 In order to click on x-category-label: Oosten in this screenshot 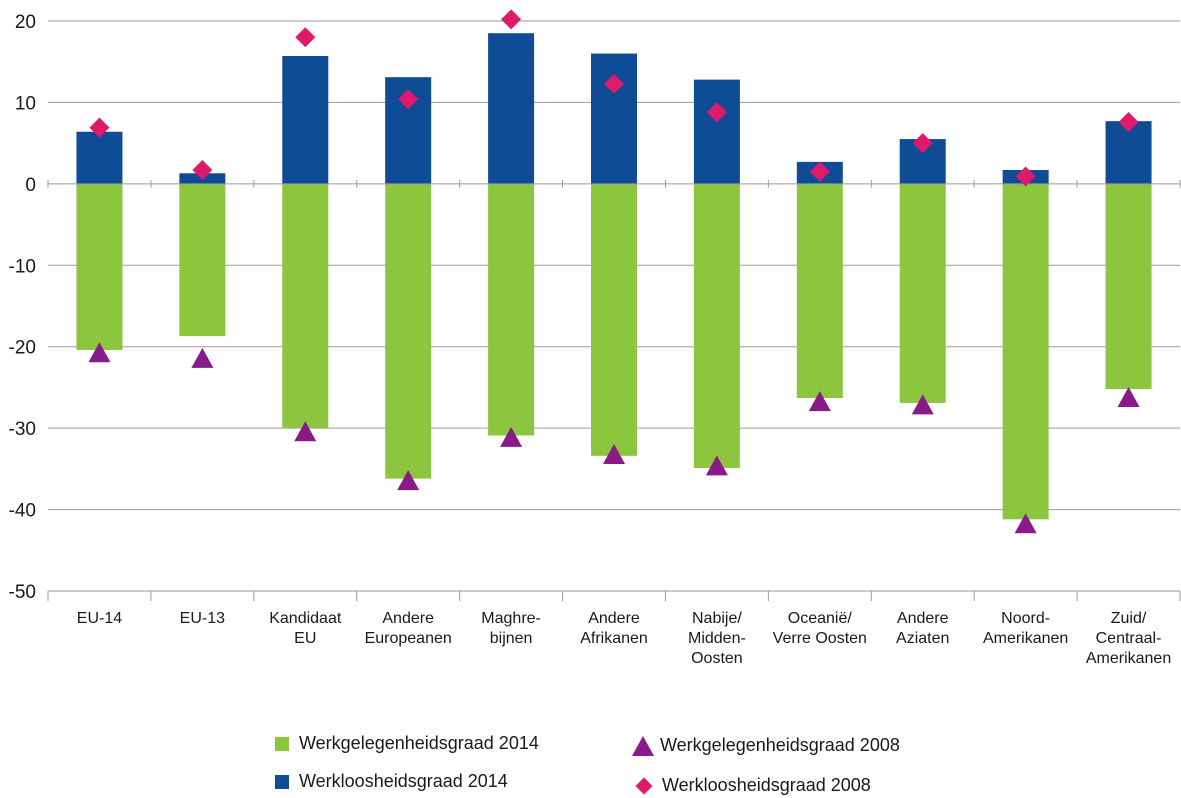, I will do `click(717, 658)`.